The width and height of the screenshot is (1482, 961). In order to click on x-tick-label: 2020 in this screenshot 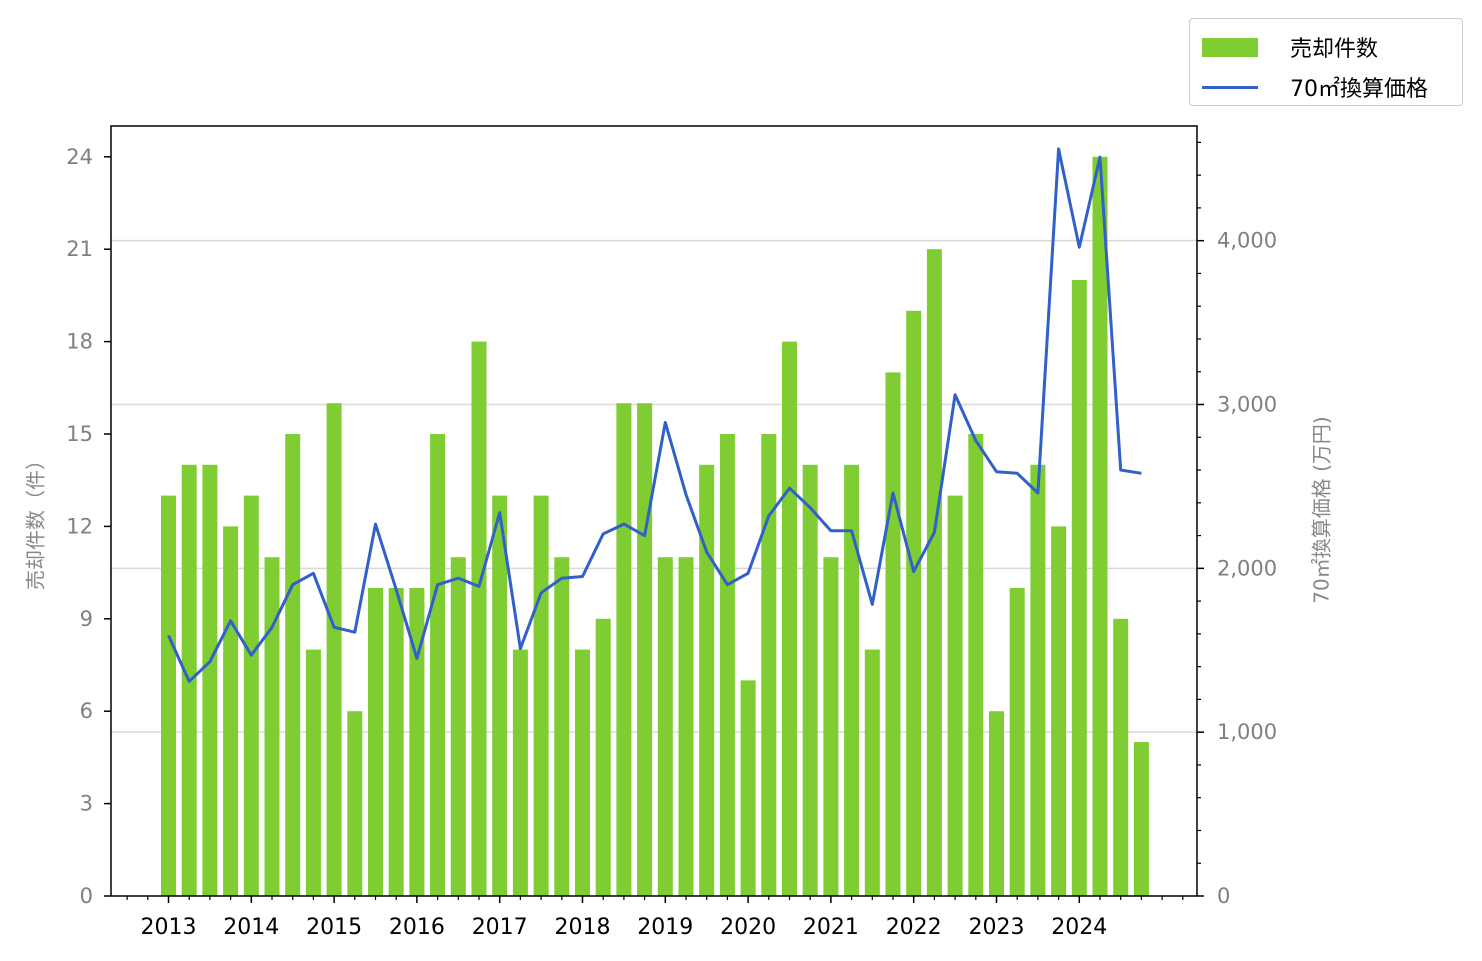, I will do `click(748, 927)`.